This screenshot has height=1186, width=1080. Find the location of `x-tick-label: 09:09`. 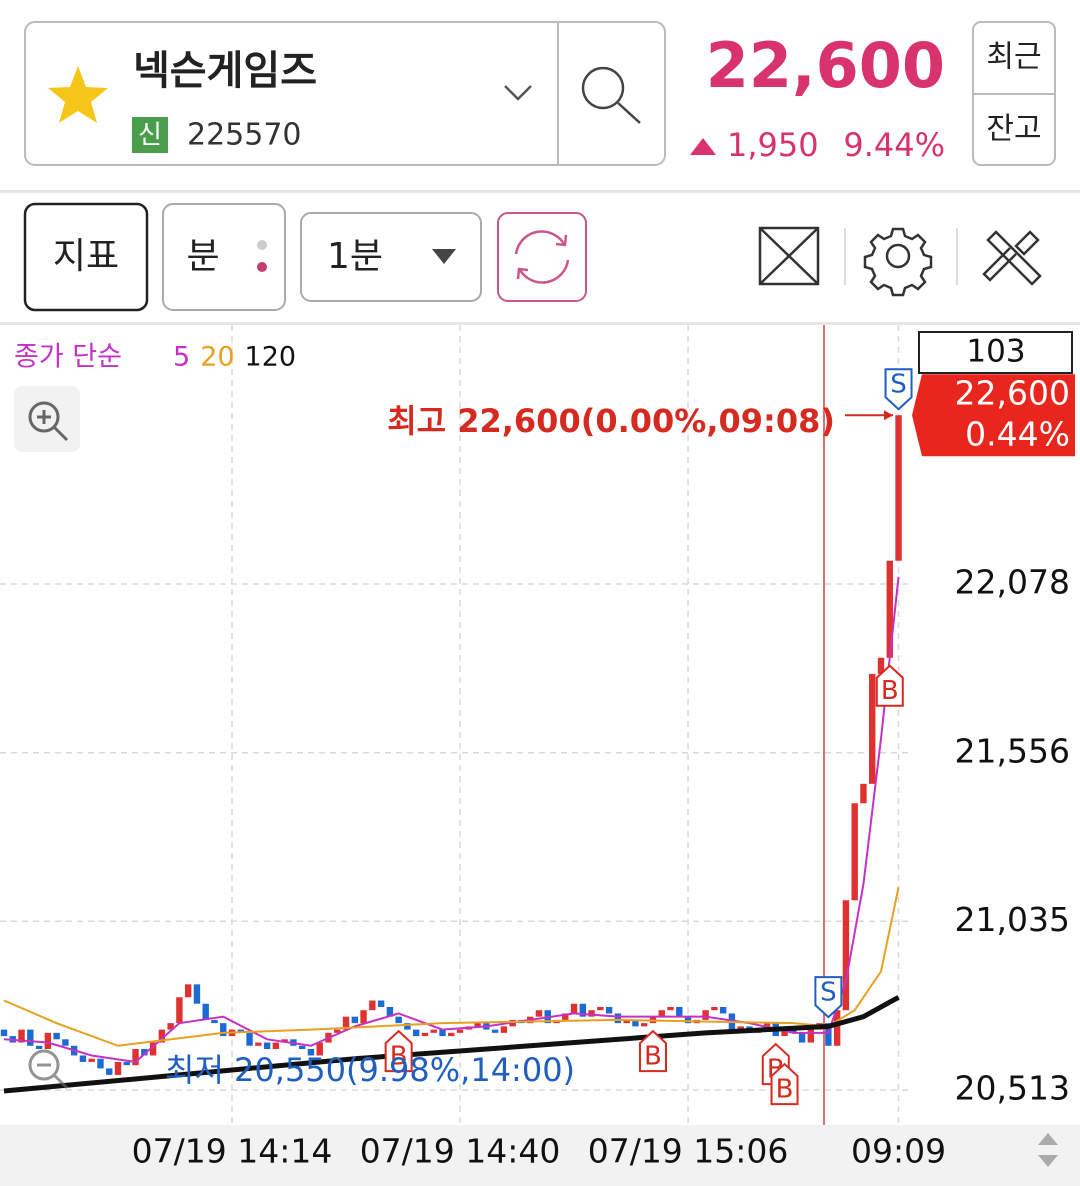

x-tick-label: 09:09 is located at coordinates (898, 1151).